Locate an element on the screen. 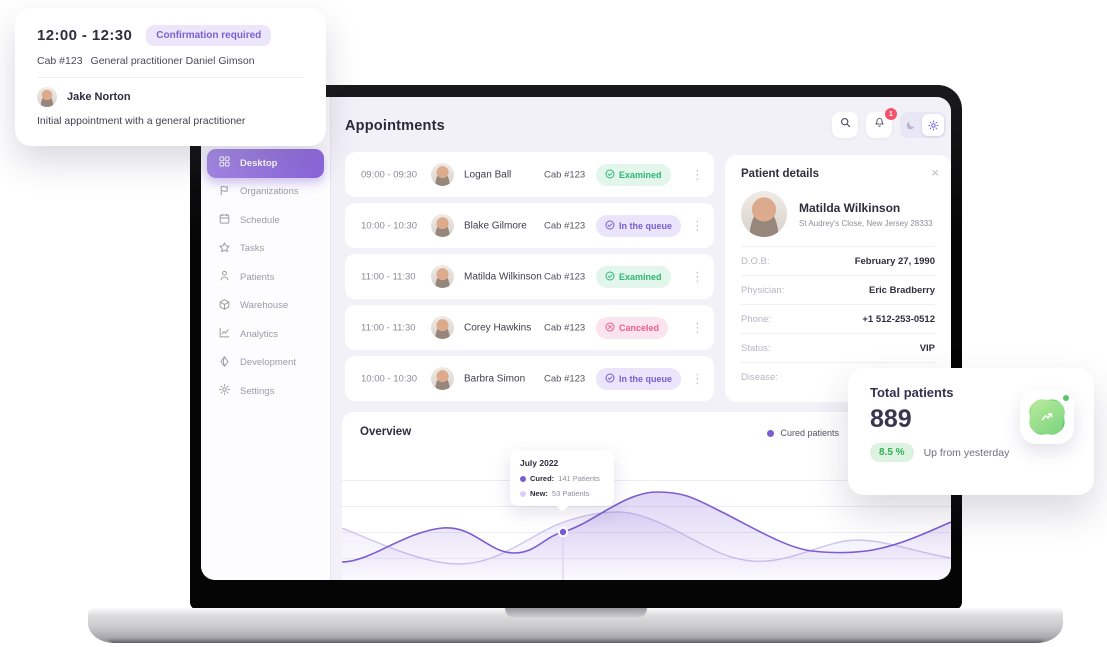  highlighted-data-point is located at coordinates (563, 532).